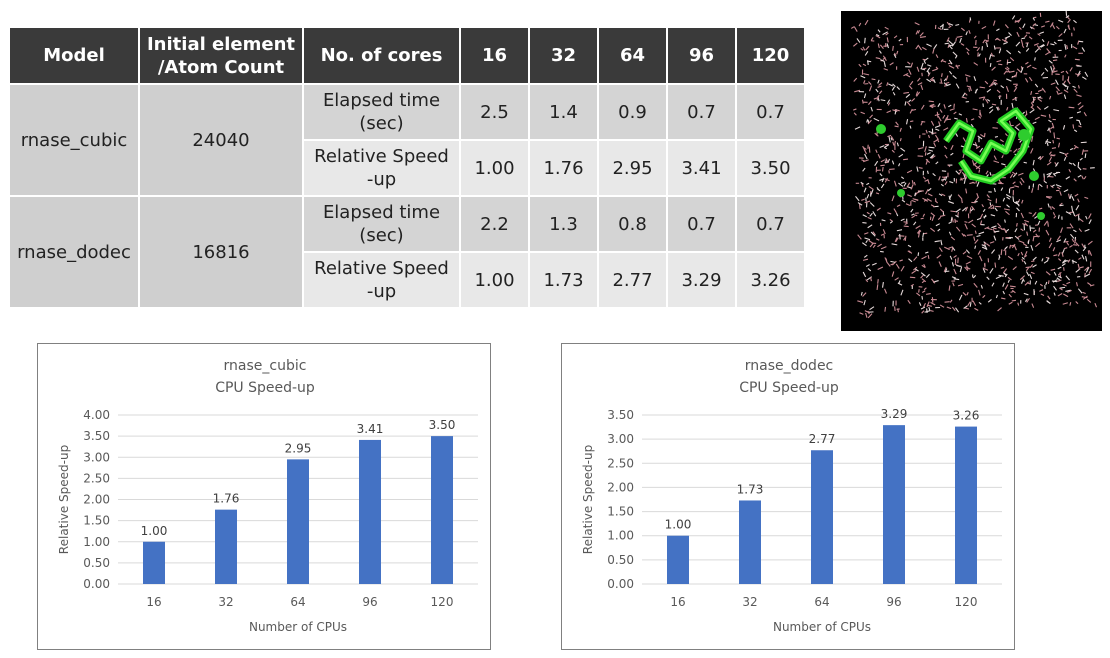  Describe the element at coordinates (64, 499) in the screenshot. I see `y-axis-label: Relative Speed-up` at that location.